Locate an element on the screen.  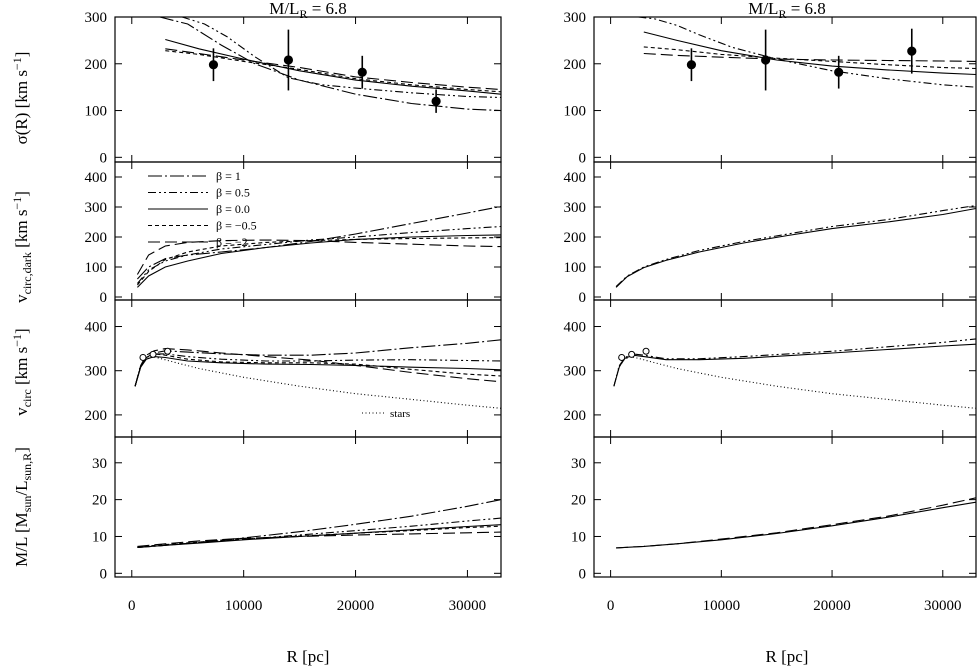
left-column-title: M/LR = 6.8 is located at coordinates (308, 10).